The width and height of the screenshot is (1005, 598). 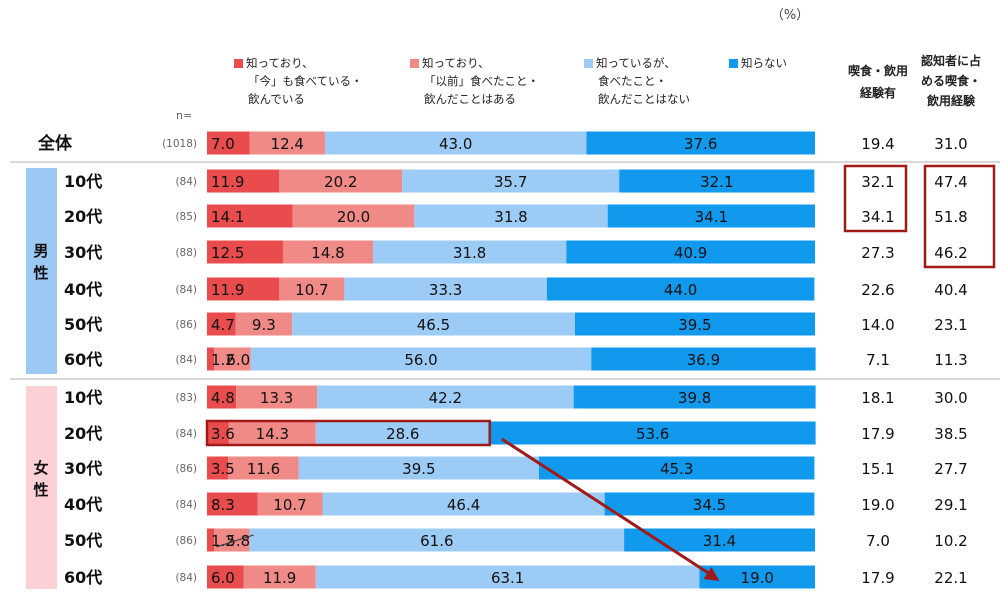 I want to click on legend-label: 「以前」食べたこと・, so click(x=481, y=81).